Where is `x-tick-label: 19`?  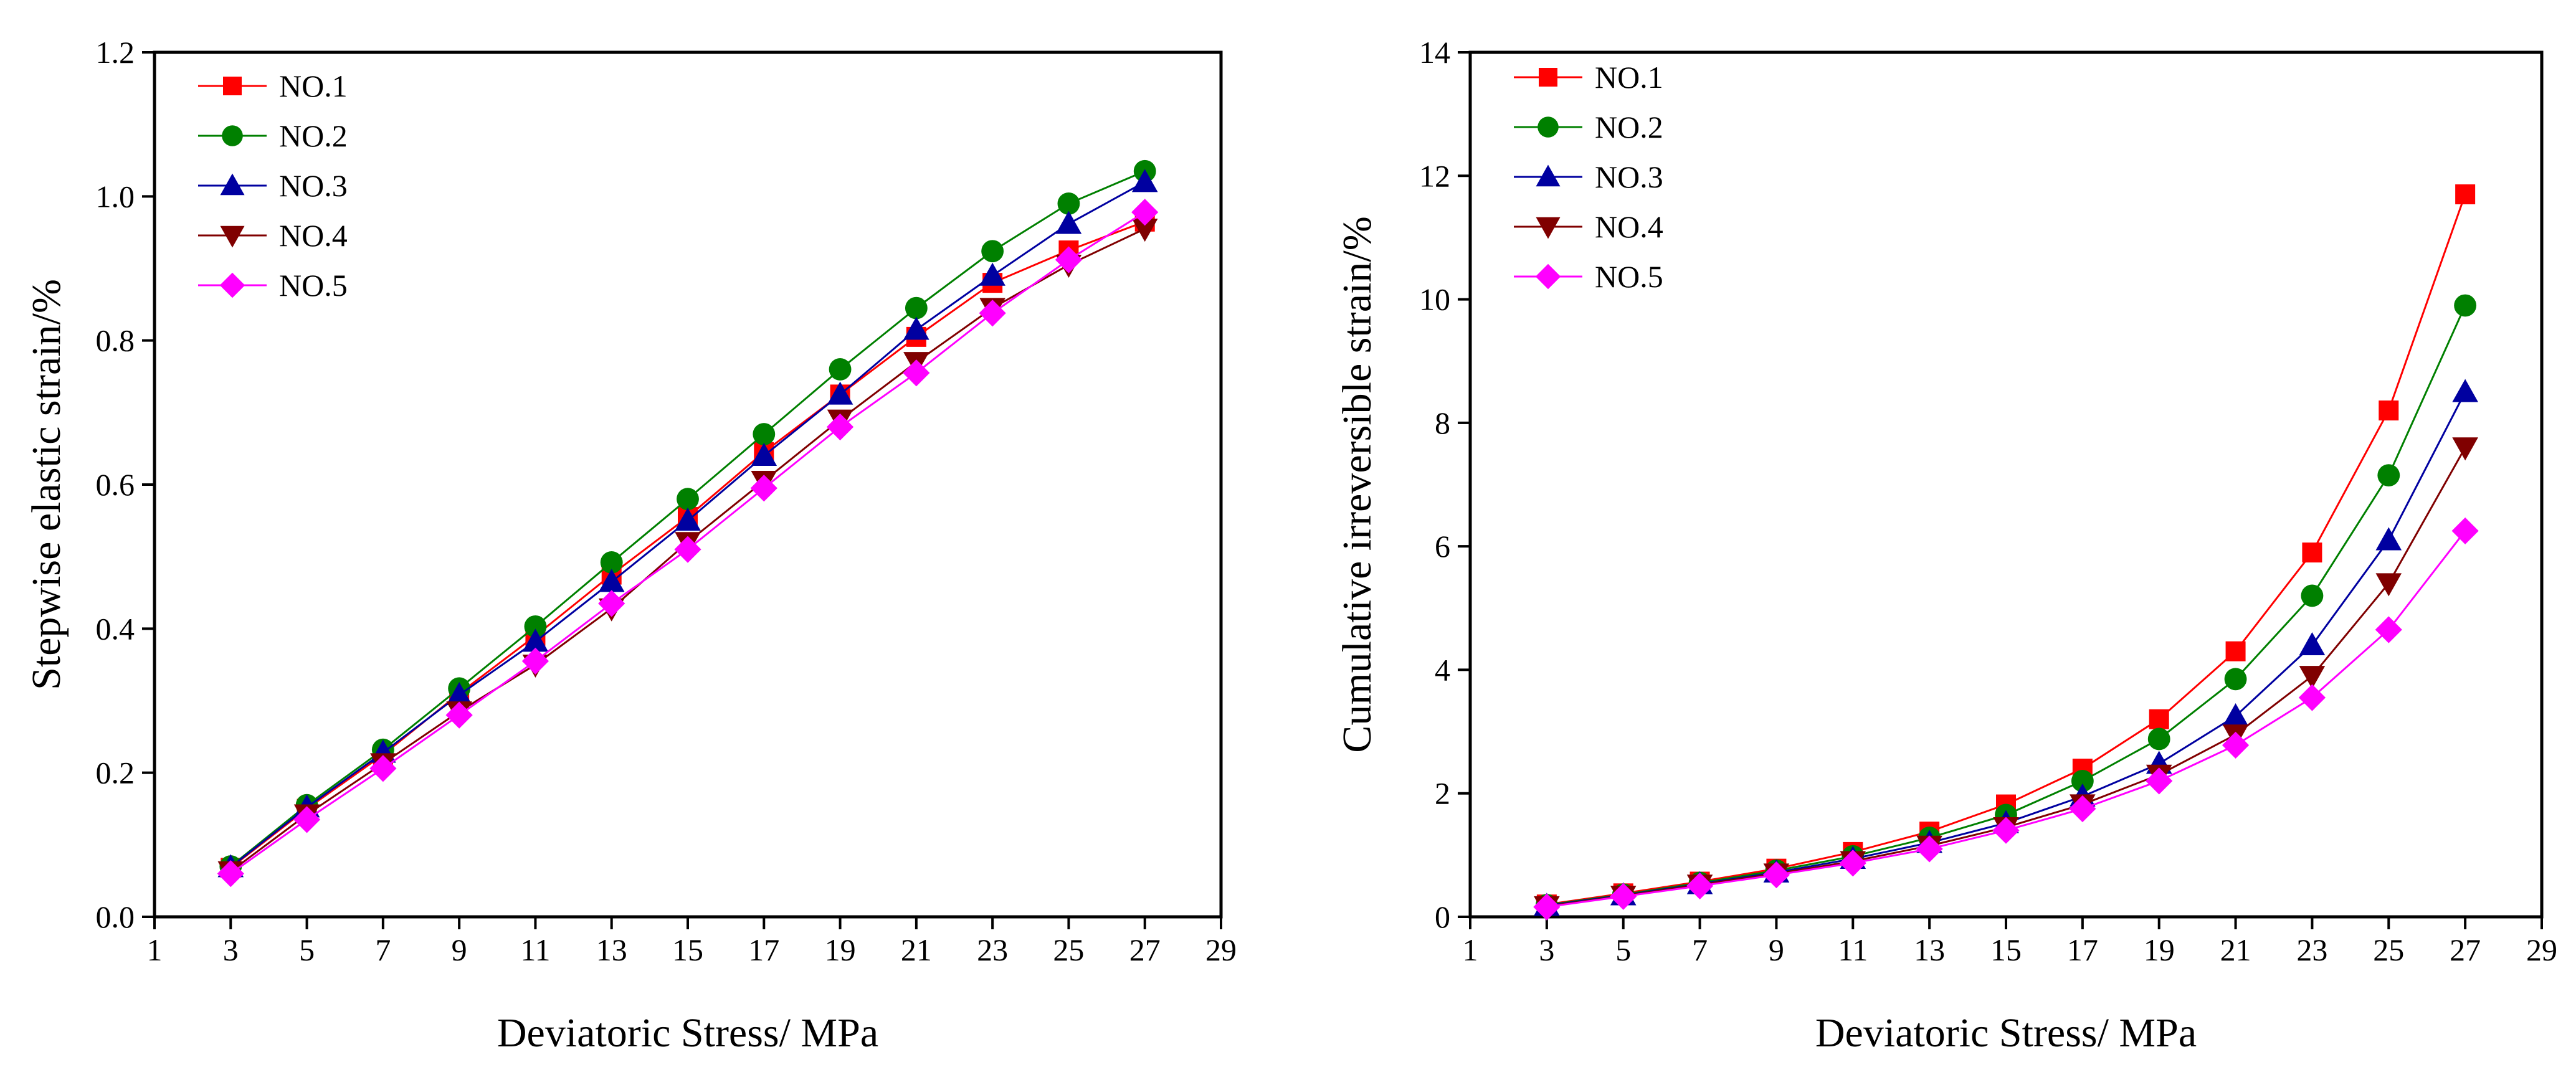 x-tick-label: 19 is located at coordinates (840, 949).